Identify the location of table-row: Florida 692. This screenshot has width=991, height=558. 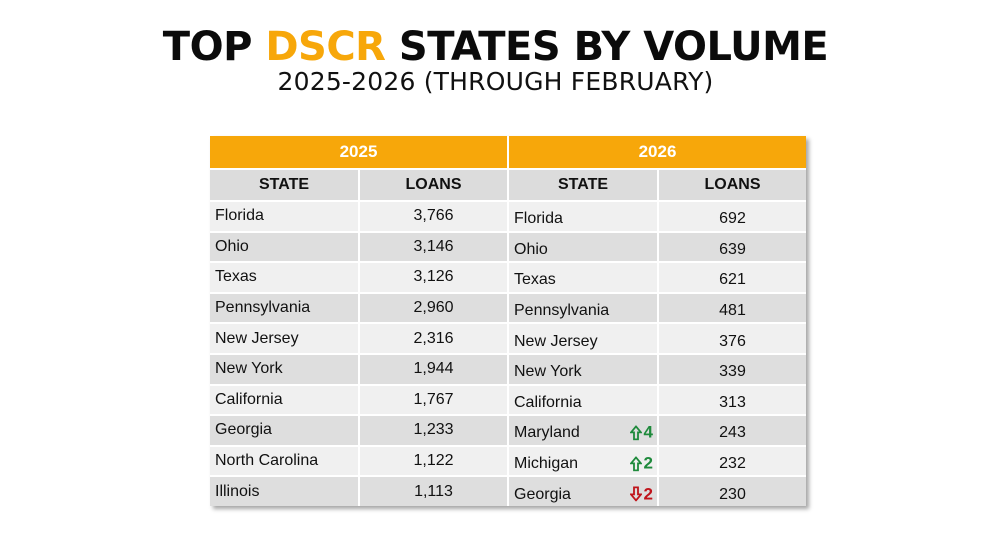
(657, 216).